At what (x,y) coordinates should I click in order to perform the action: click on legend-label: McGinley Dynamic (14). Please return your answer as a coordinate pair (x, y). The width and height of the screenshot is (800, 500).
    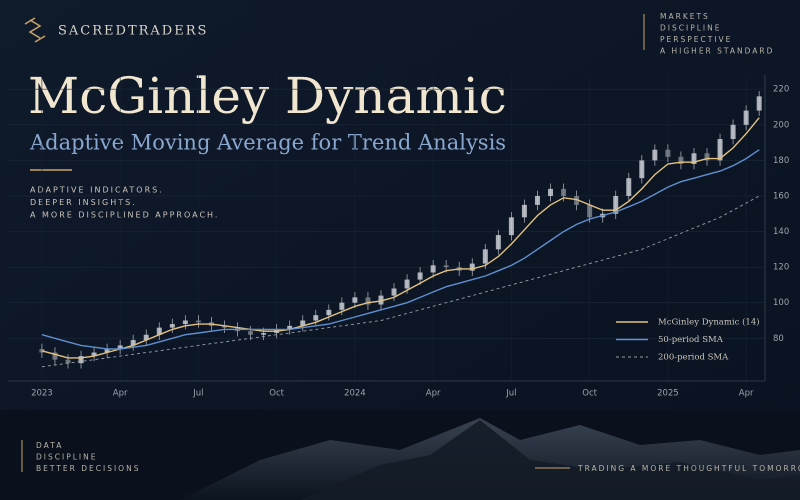
    Looking at the image, I should click on (709, 322).